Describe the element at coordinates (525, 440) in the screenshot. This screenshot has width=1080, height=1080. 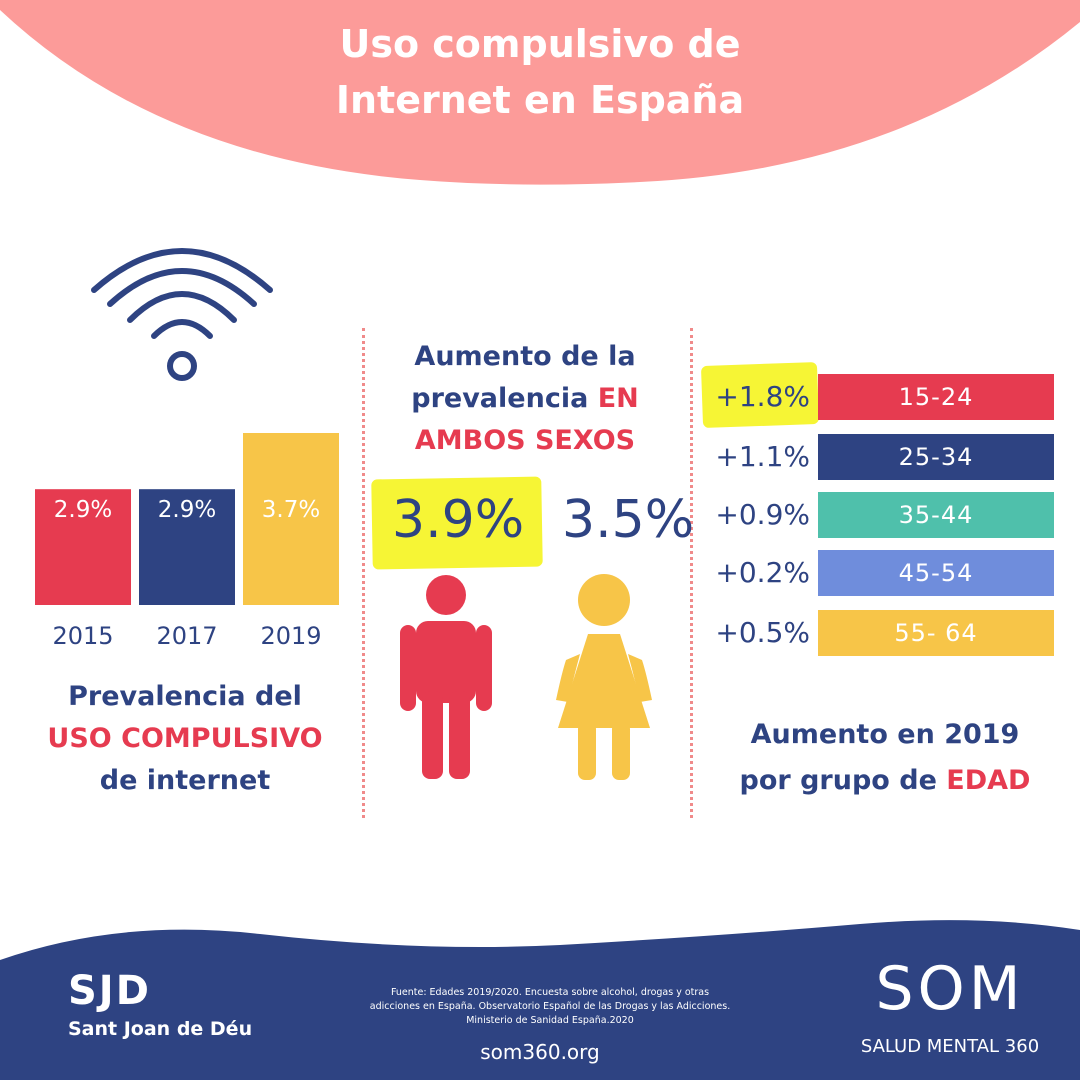
I see `middle-heading-line3: AMBOS SEXOS` at that location.